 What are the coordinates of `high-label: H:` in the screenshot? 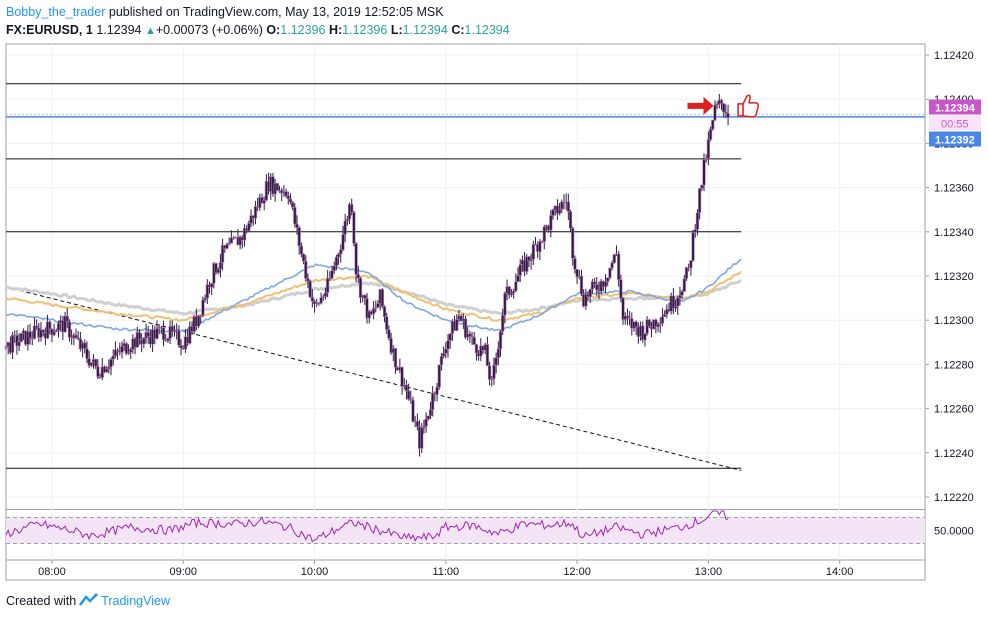 It's located at (335, 30).